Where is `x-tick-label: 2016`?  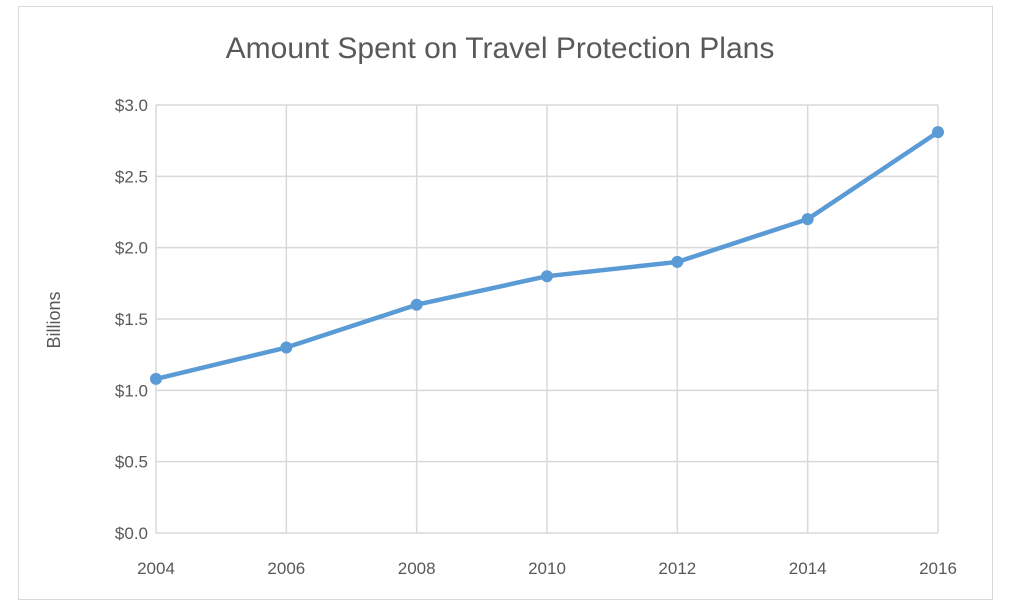 x-tick-label: 2016 is located at coordinates (938, 568).